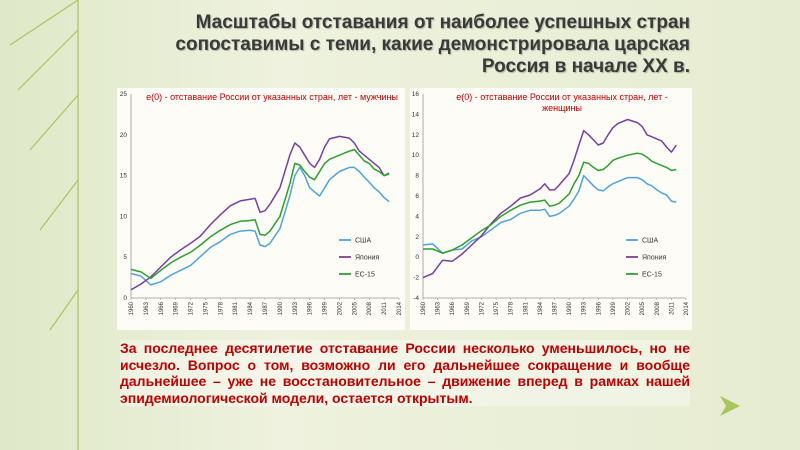  Describe the element at coordinates (497, 308) in the screenshot. I see `women-x-tick-label: 1975` at that location.